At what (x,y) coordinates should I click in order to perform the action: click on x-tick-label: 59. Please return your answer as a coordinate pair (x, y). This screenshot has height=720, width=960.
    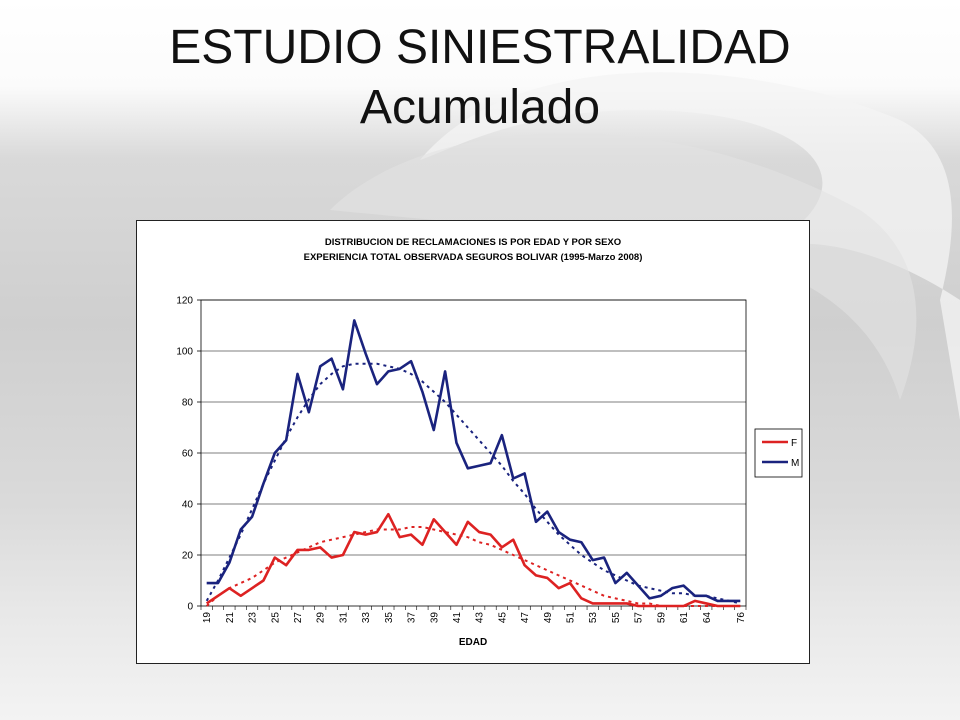
    Looking at the image, I should click on (661, 618).